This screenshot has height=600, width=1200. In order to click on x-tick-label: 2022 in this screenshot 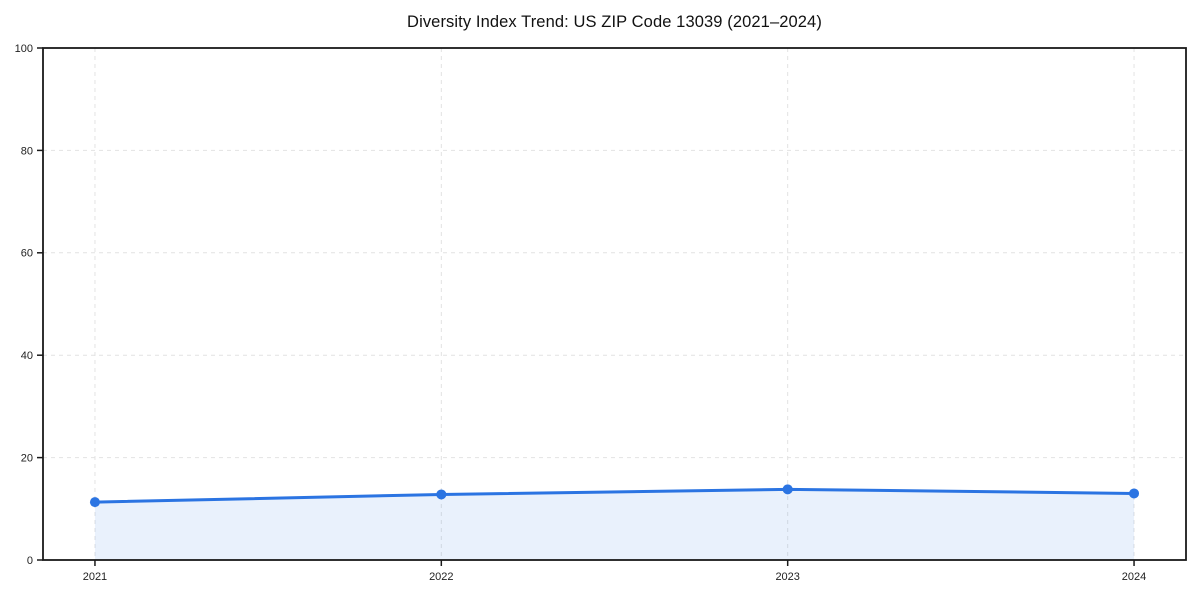, I will do `click(441, 577)`.